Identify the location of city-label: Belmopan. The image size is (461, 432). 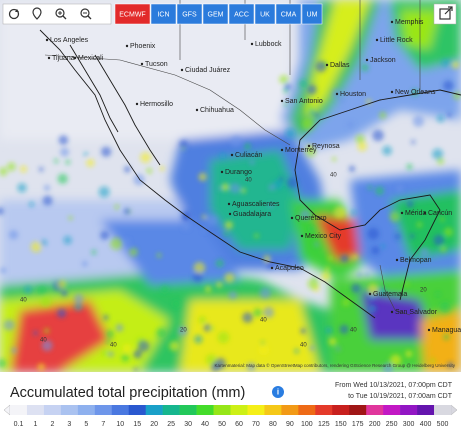
(416, 260).